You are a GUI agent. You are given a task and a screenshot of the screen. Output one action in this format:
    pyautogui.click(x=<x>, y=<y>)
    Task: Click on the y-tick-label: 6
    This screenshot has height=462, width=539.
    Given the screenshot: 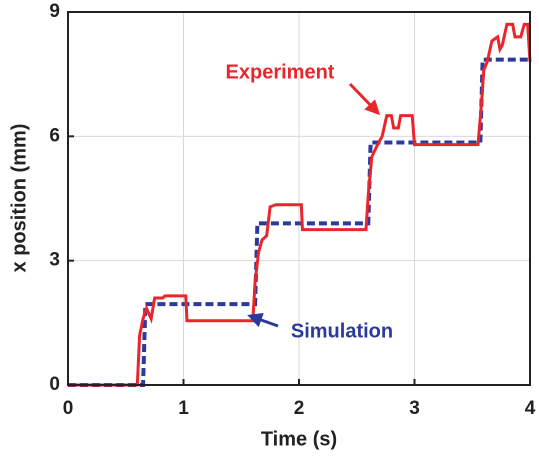 What is the action you would take?
    pyautogui.click(x=54, y=135)
    